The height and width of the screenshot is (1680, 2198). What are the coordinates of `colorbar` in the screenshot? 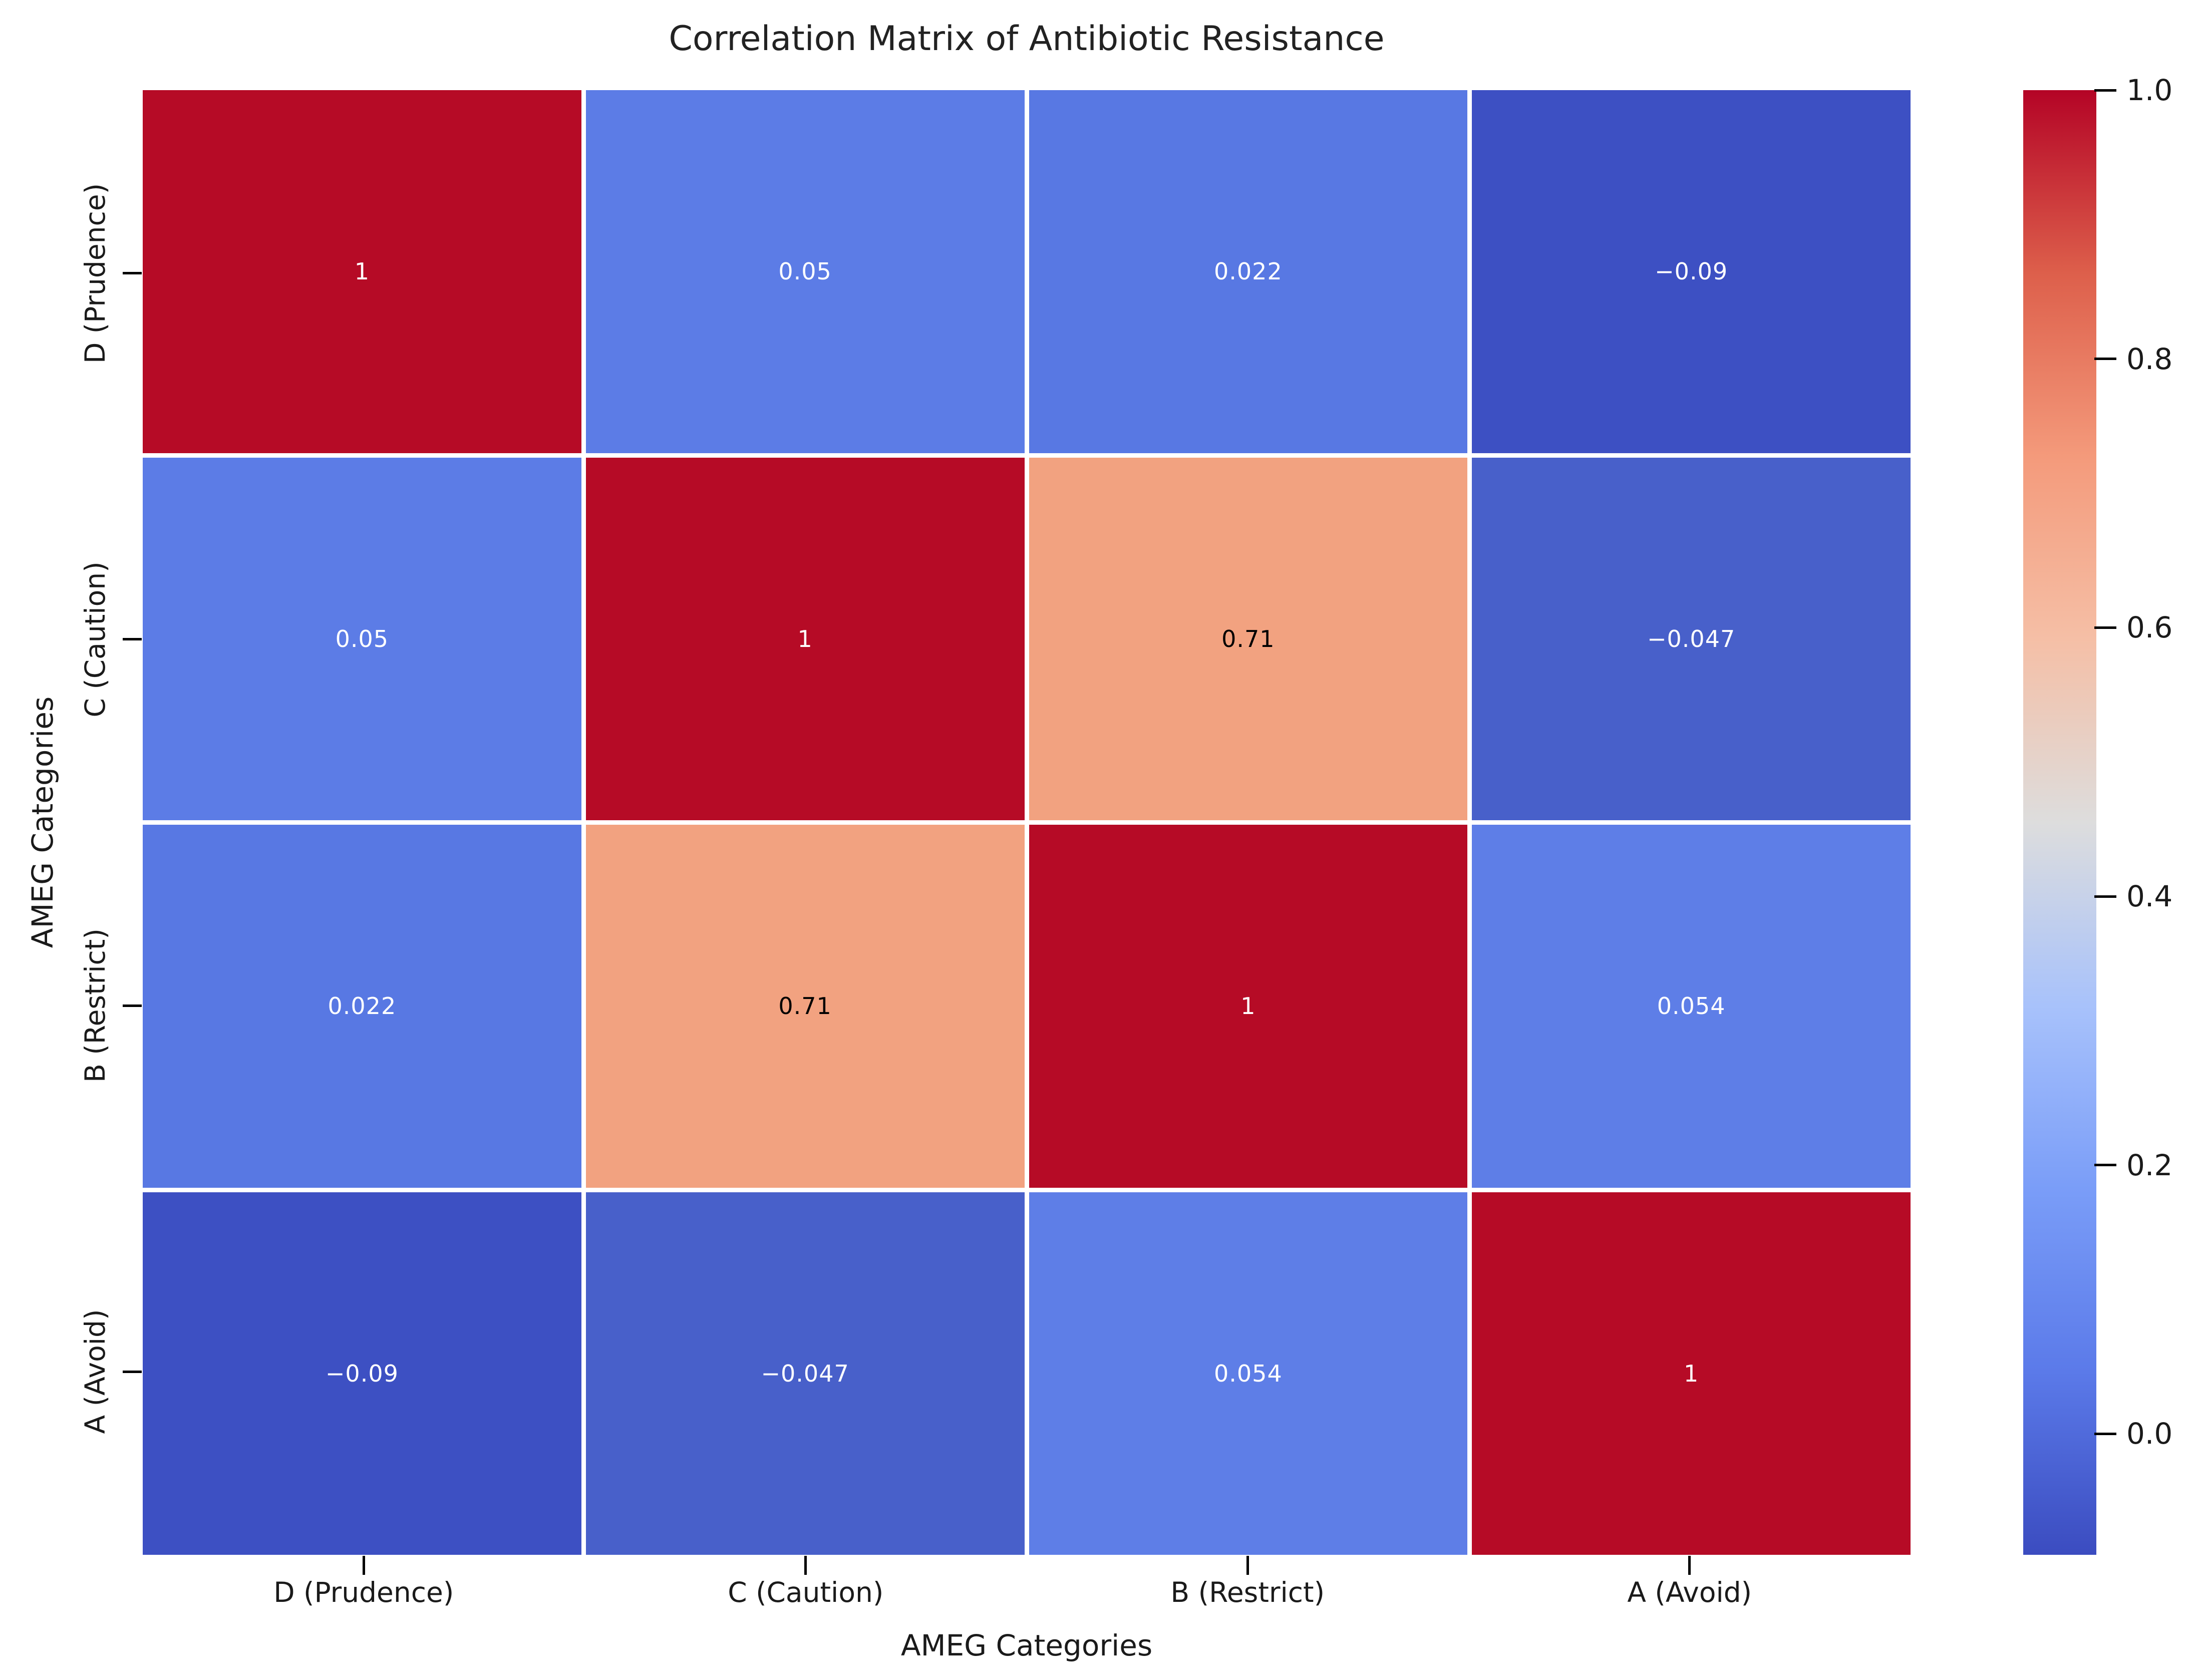 It's located at (2059, 822).